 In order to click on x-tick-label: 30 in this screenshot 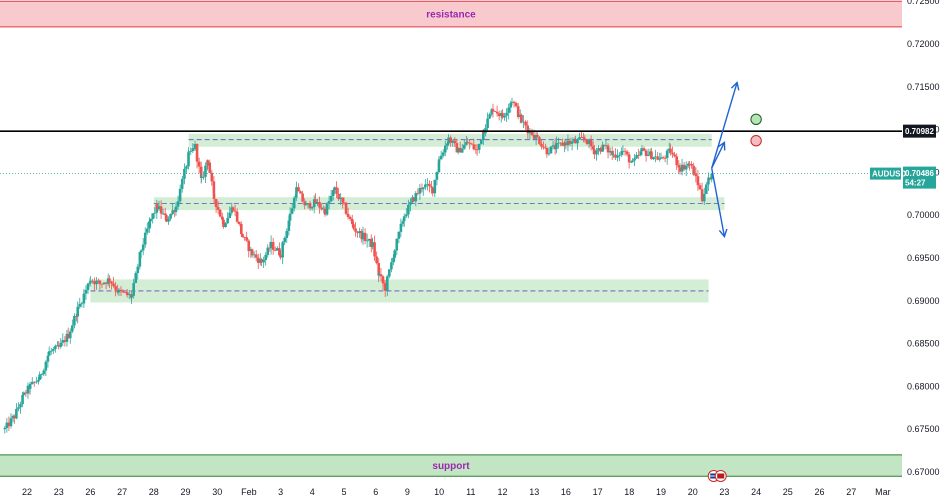, I will do `click(217, 492)`.